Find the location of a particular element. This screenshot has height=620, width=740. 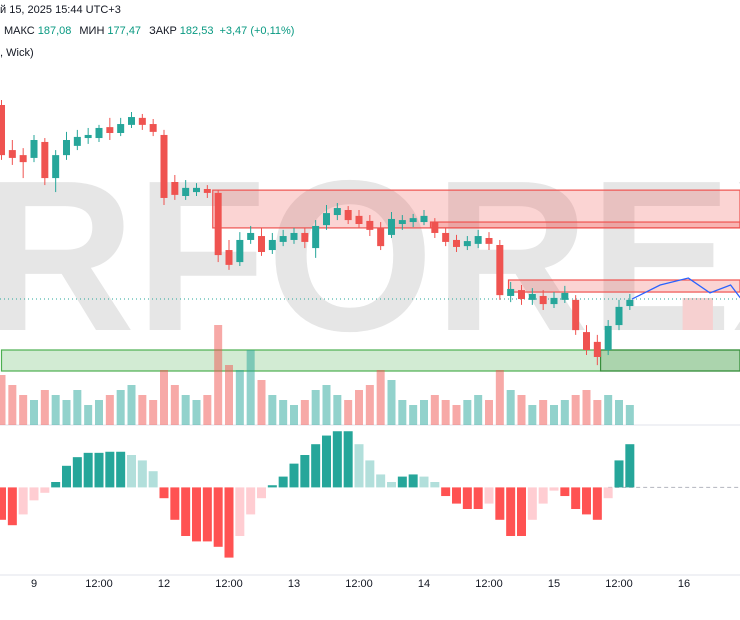

projection-line is located at coordinates (685, 288).